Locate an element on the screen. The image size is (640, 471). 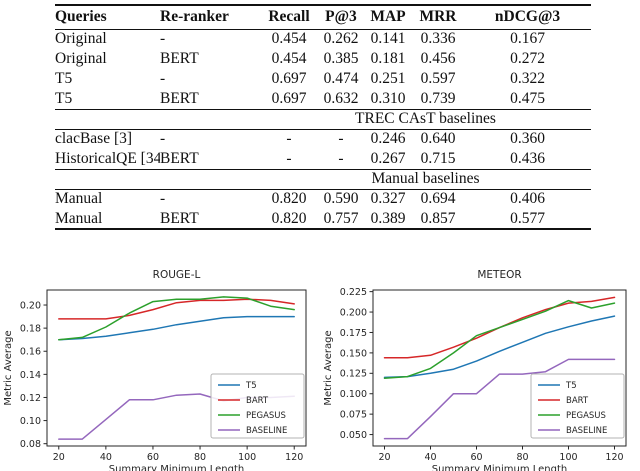
legend-box is located at coordinates (577, 406).